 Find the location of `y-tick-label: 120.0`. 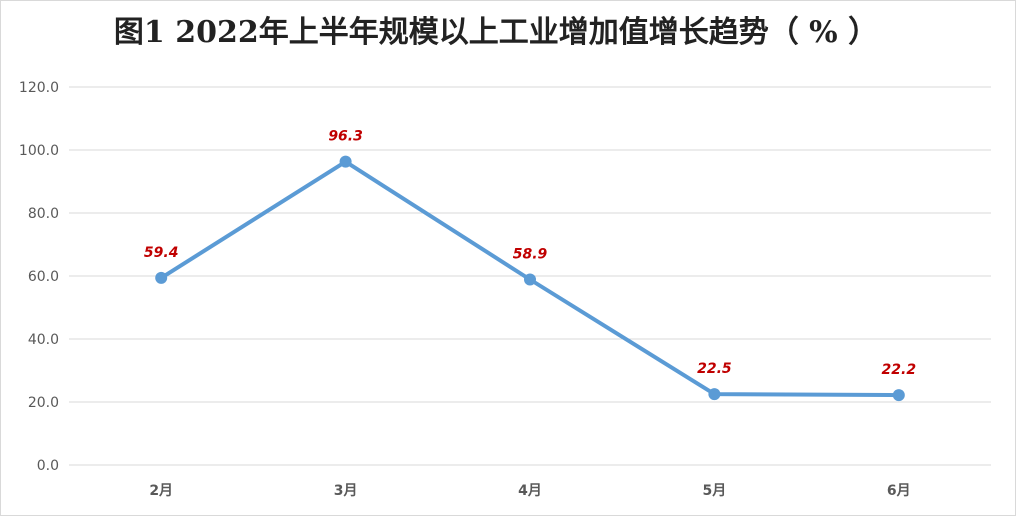

y-tick-label: 120.0 is located at coordinates (39, 88).